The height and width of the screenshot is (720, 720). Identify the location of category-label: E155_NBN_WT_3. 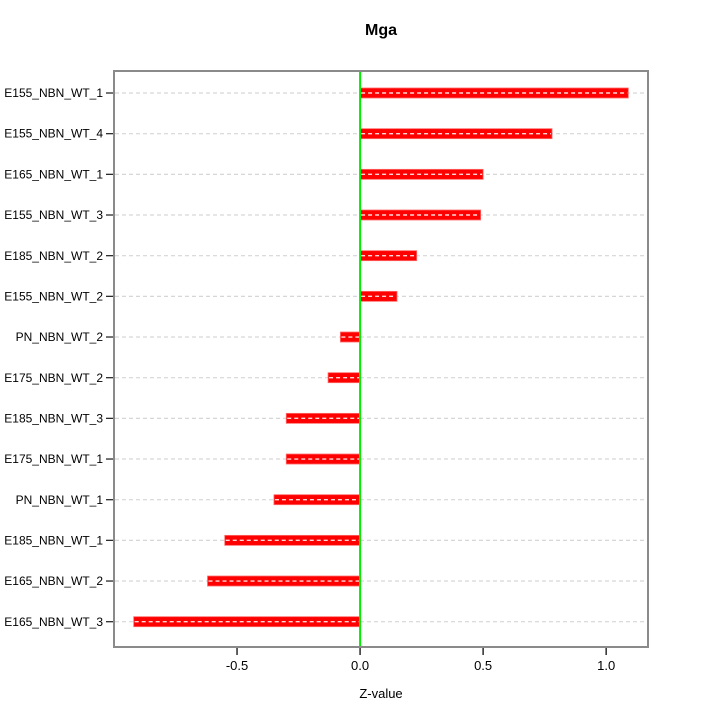
(53, 215).